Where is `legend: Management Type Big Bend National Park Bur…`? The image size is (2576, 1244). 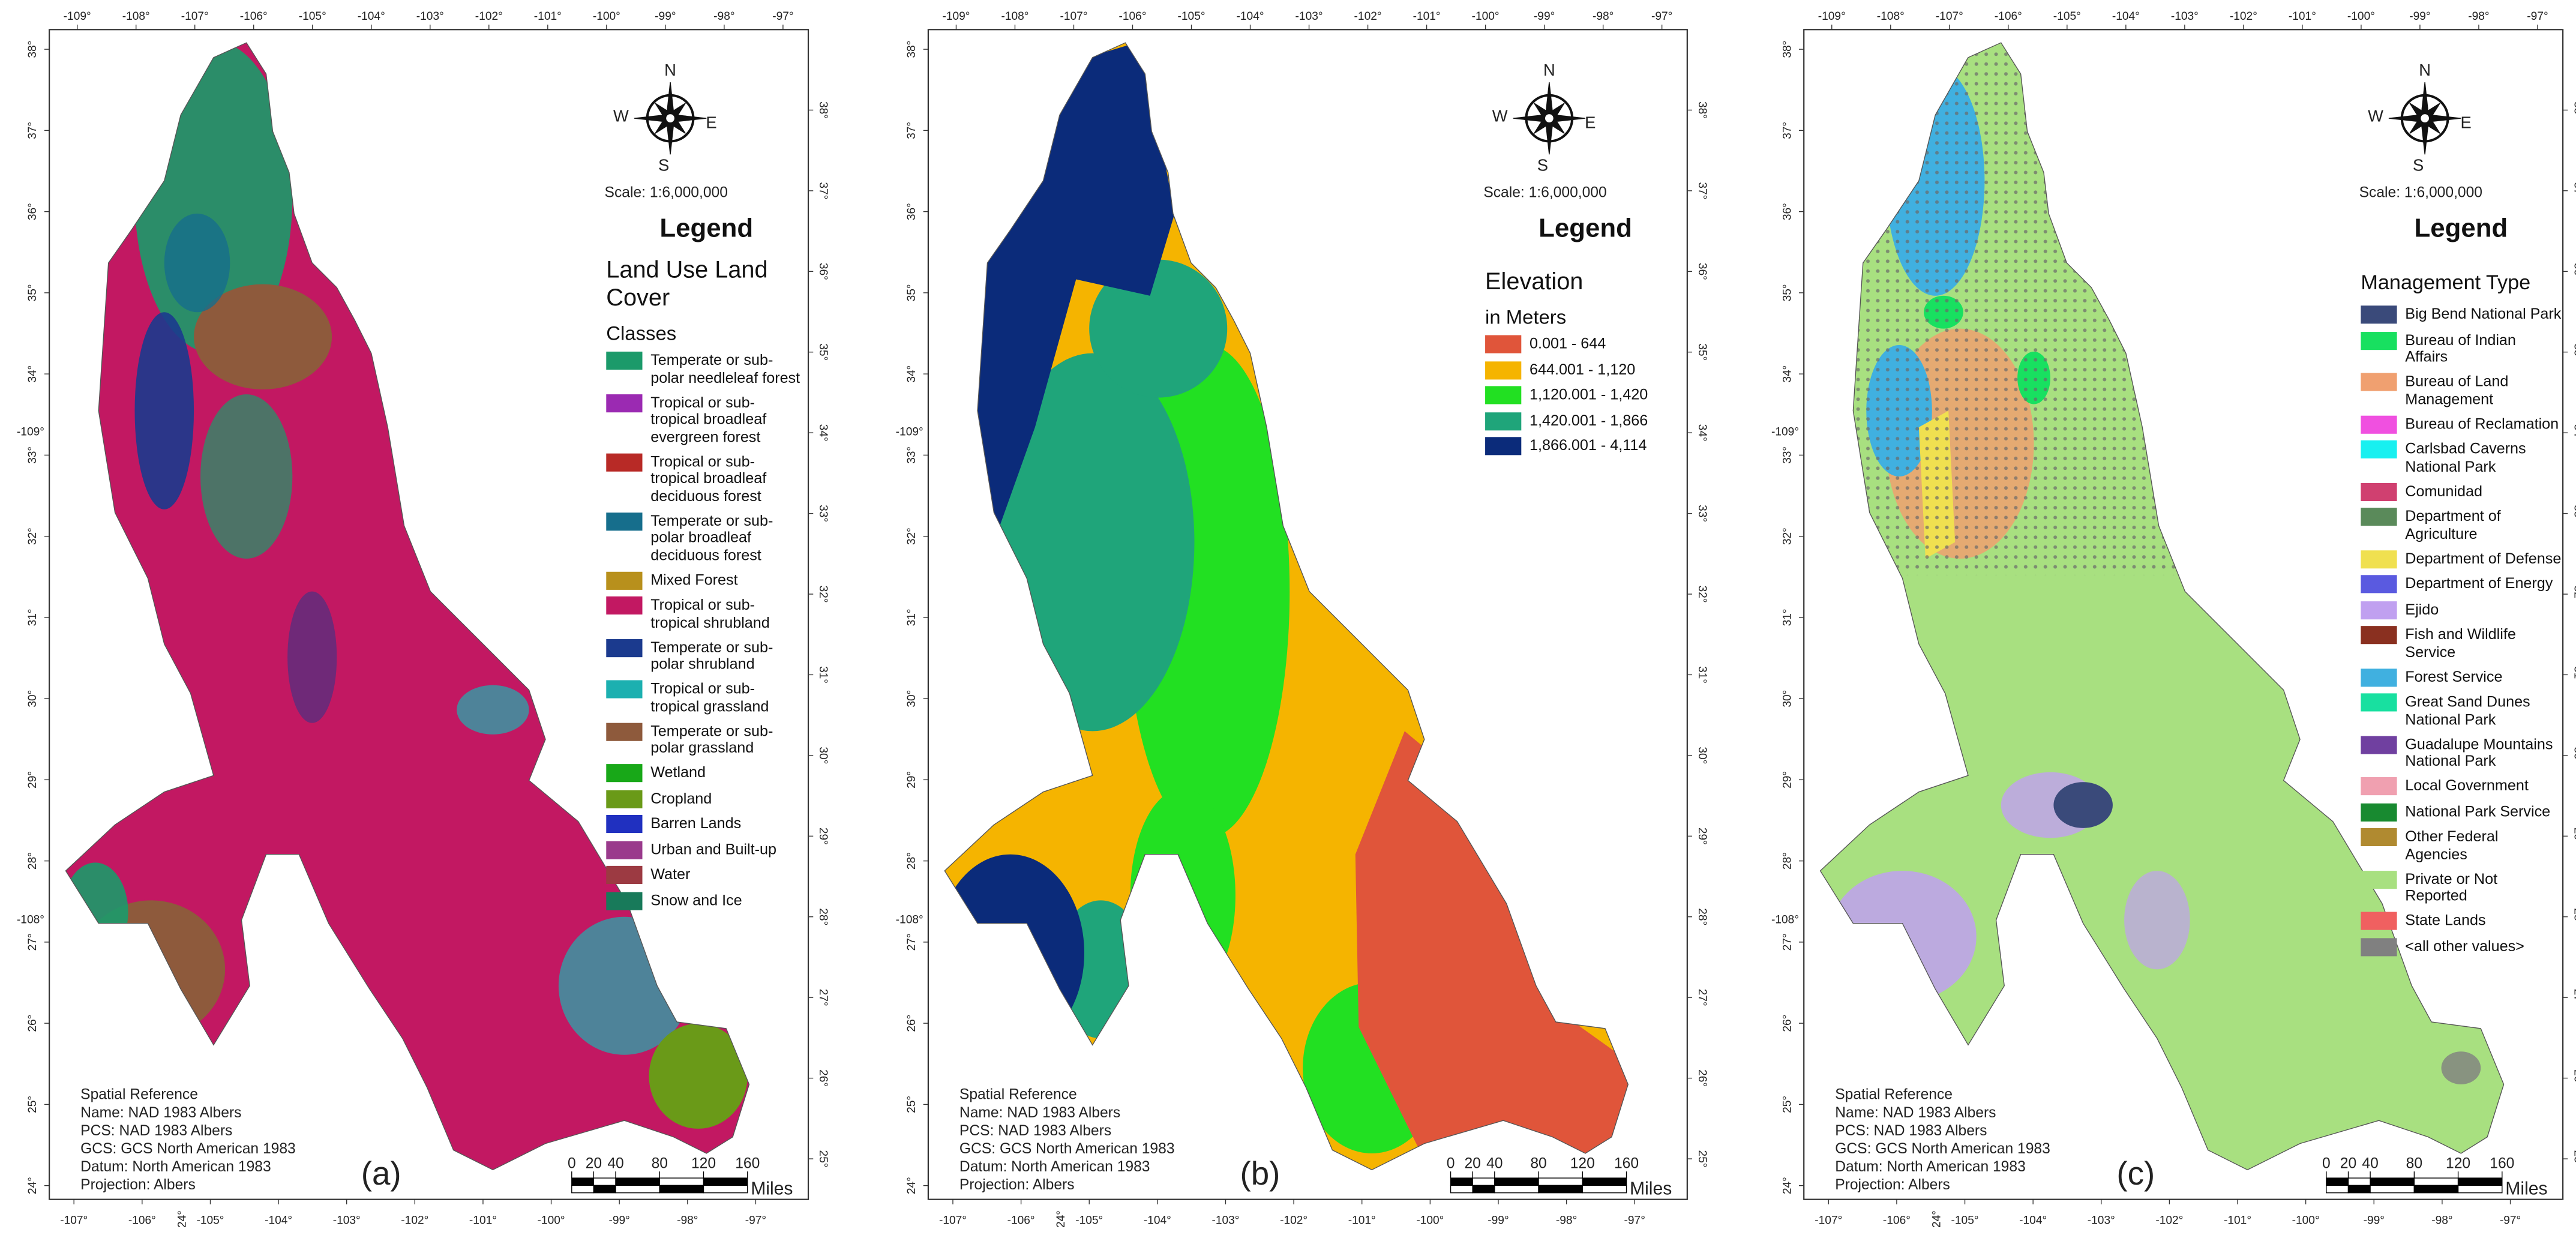
legend: Management Type Big Bend National Park Bur… is located at coordinates (2461, 616).